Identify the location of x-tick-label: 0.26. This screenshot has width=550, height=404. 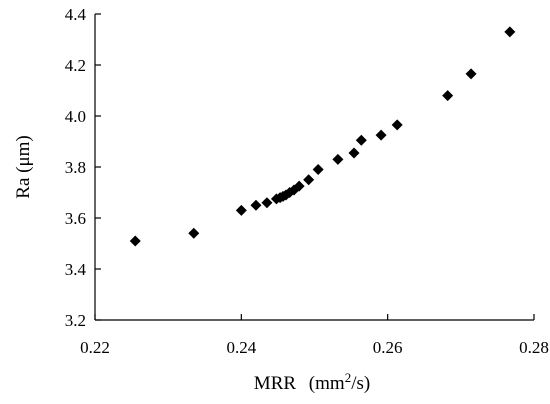
(388, 347).